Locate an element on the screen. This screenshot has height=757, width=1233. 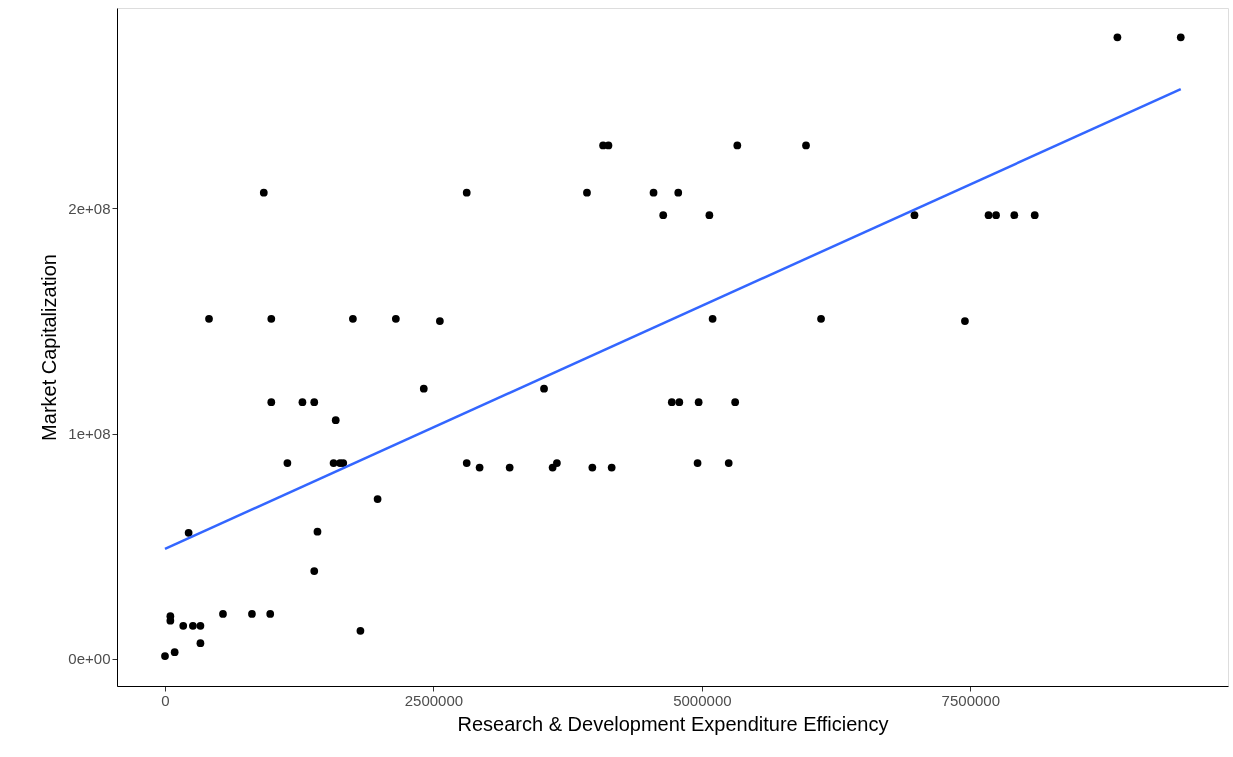
x-tick-label: 5000000 is located at coordinates (702, 700).